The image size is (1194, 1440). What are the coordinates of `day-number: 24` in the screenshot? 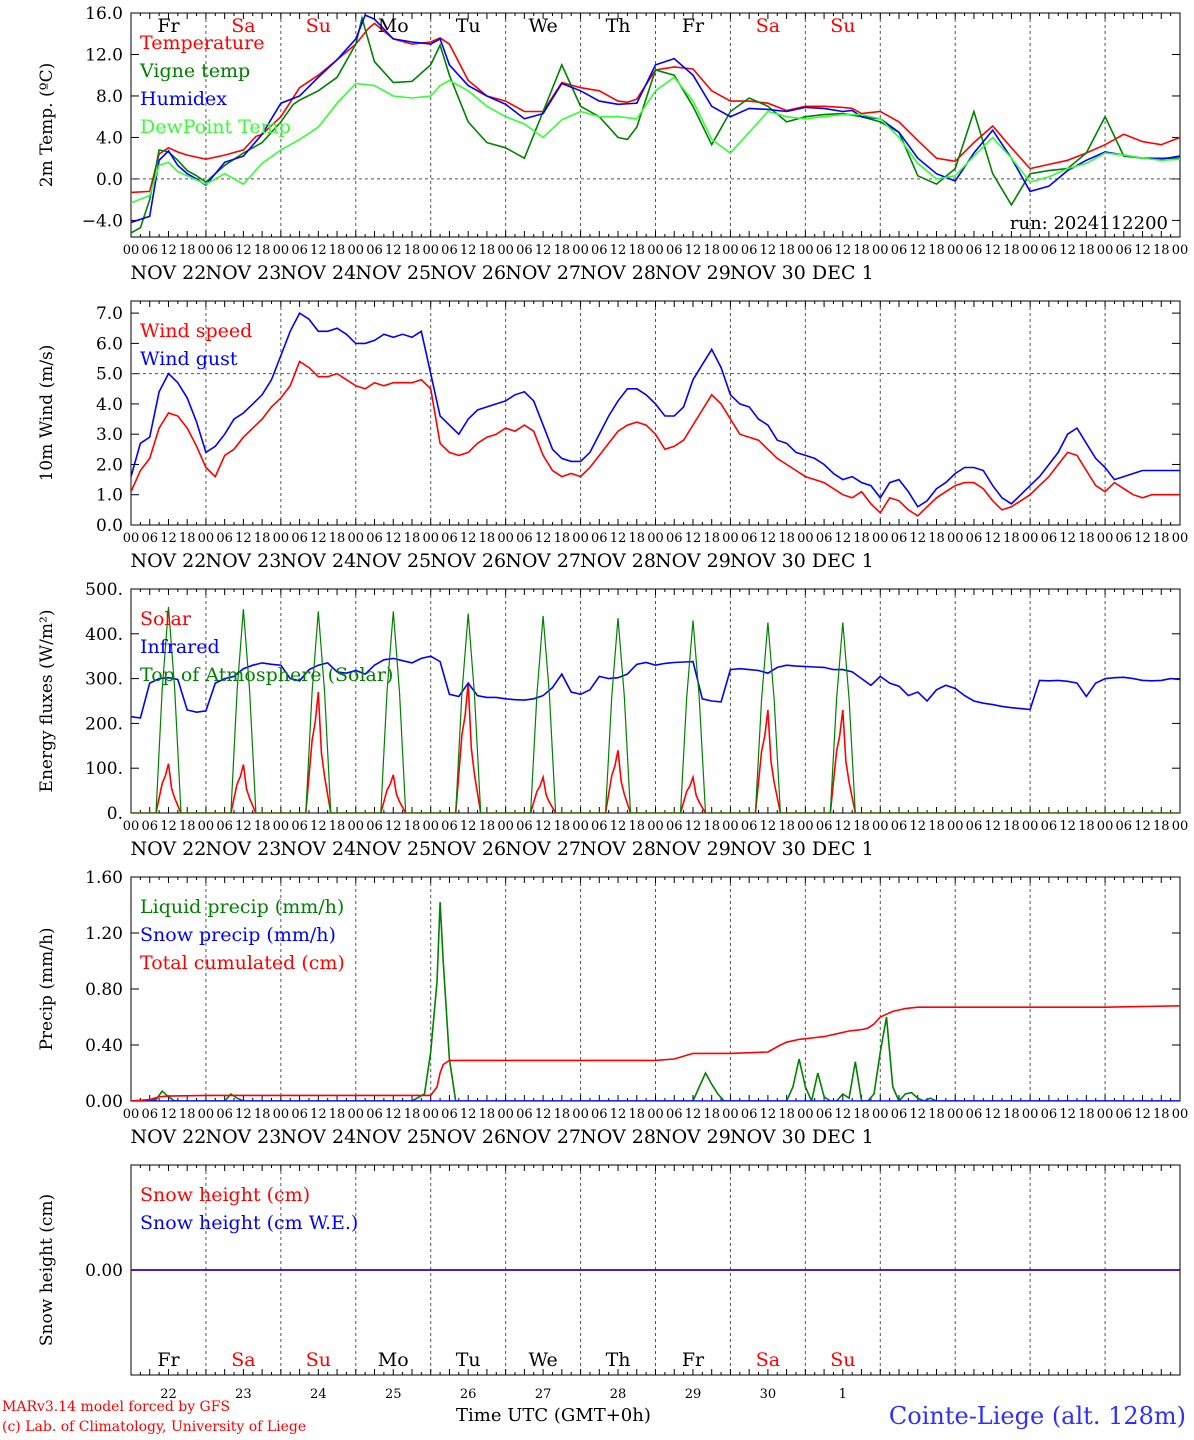 It's located at (318, 1394).